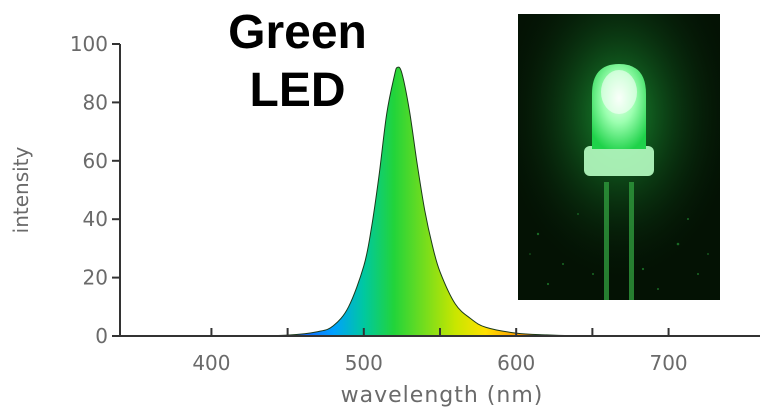  I want to click on x-axis-label: wavelength (nm), so click(442, 395).